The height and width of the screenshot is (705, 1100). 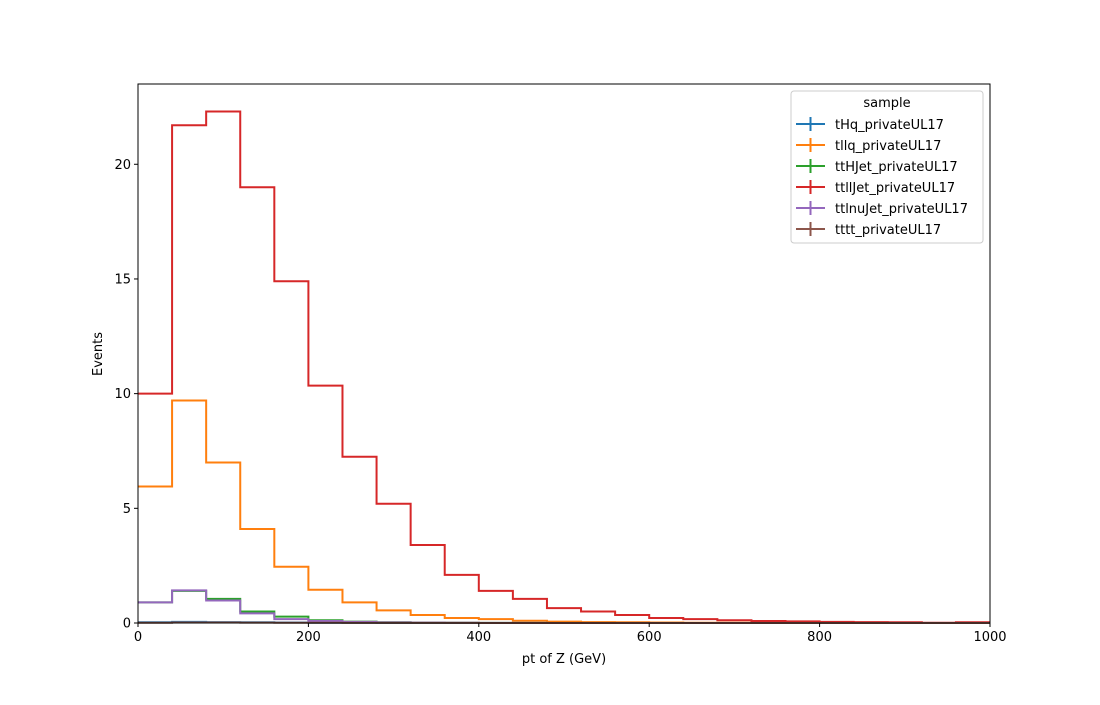 I want to click on y-tick-label: 15, so click(x=122, y=279).